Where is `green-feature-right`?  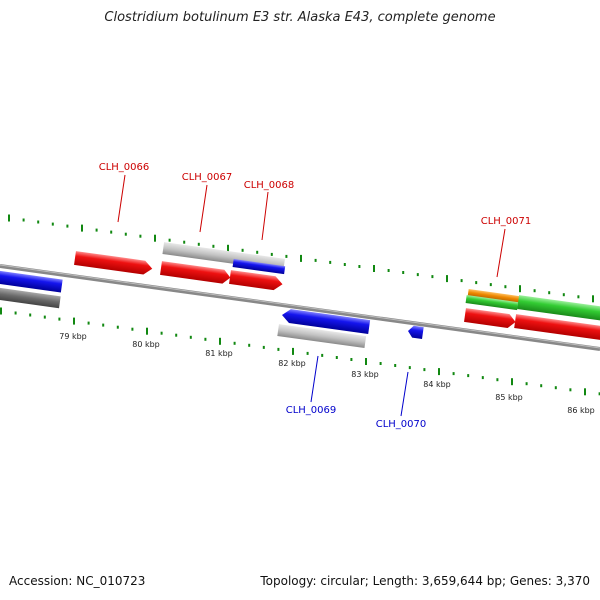
green-feature-right is located at coordinates (558, 308).